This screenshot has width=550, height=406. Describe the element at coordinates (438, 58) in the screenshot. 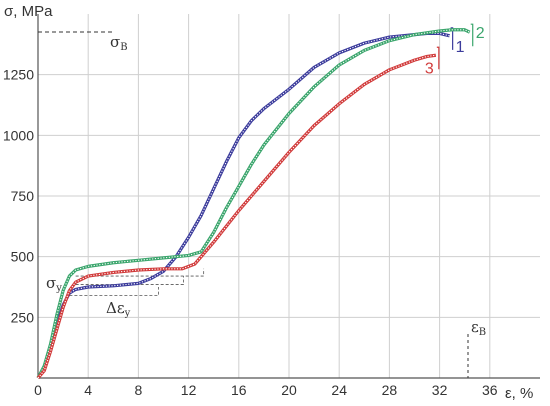

I see `series-3-end-mark` at that location.